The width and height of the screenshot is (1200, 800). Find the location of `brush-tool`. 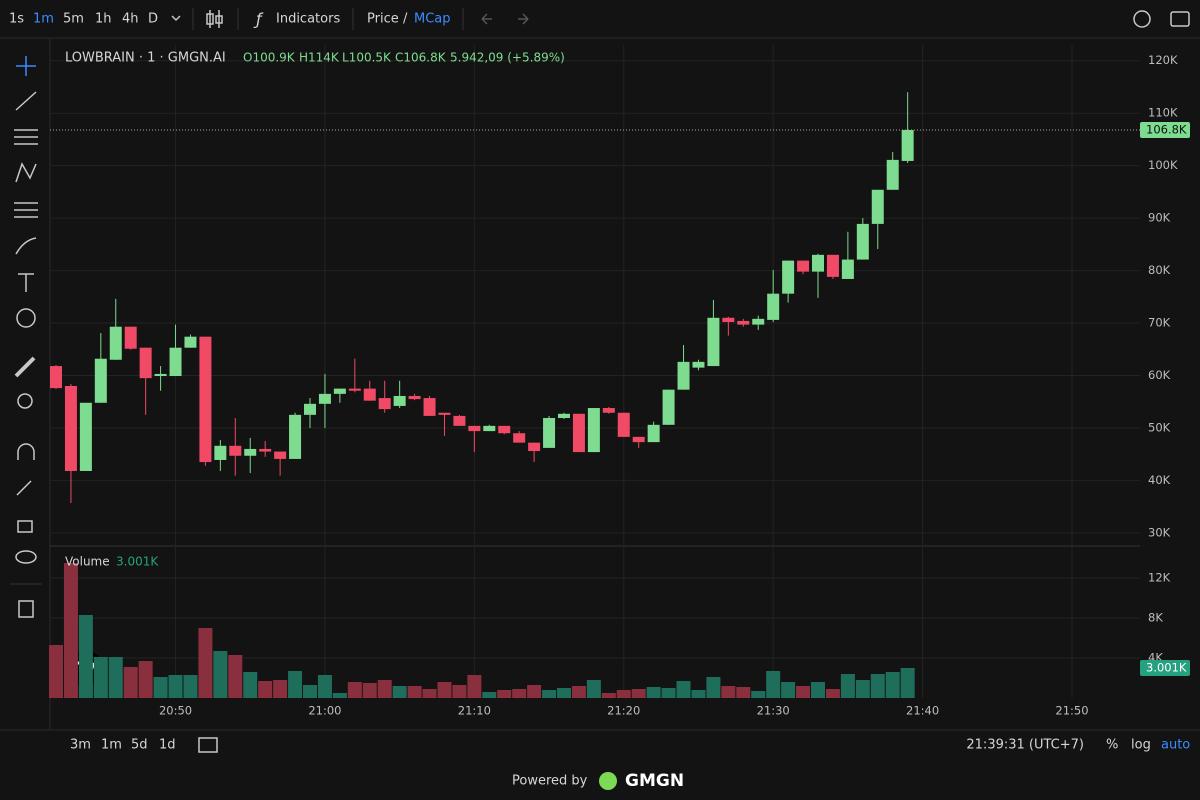

brush-tool is located at coordinates (26, 246).